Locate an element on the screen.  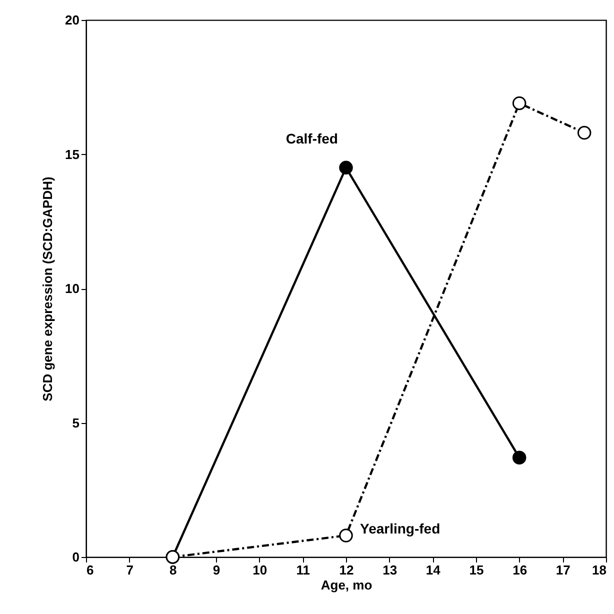
x-tick-label: 16 is located at coordinates (520, 570).